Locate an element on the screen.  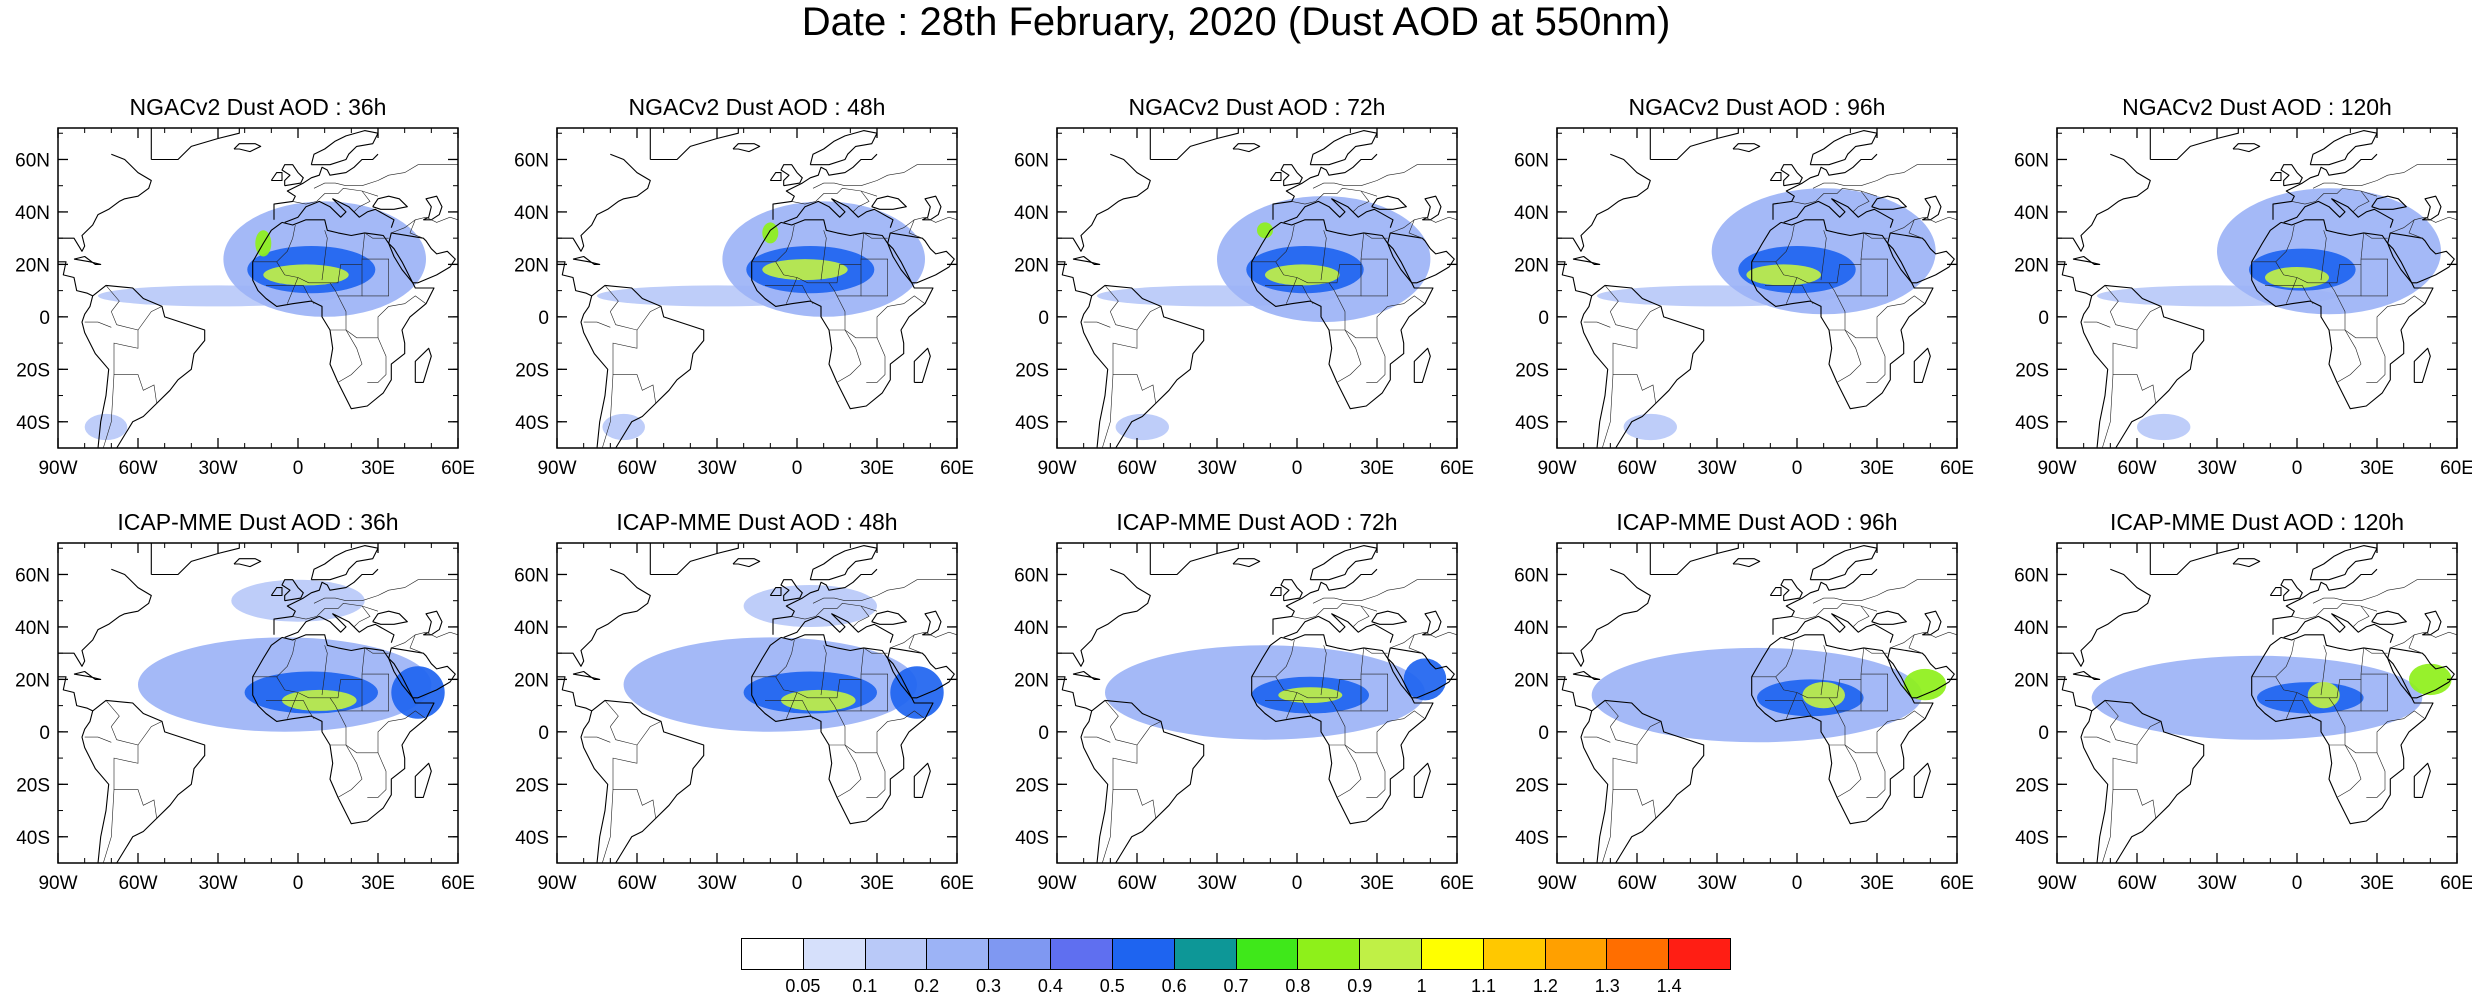
lat-tick-label: 20N is located at coordinates (2031, 265).